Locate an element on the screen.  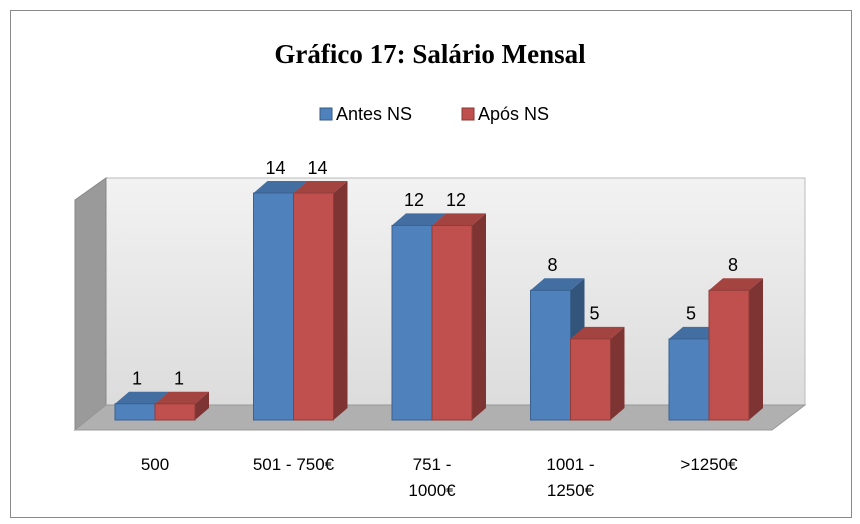
x-tick-label: 500 is located at coordinates (155, 464).